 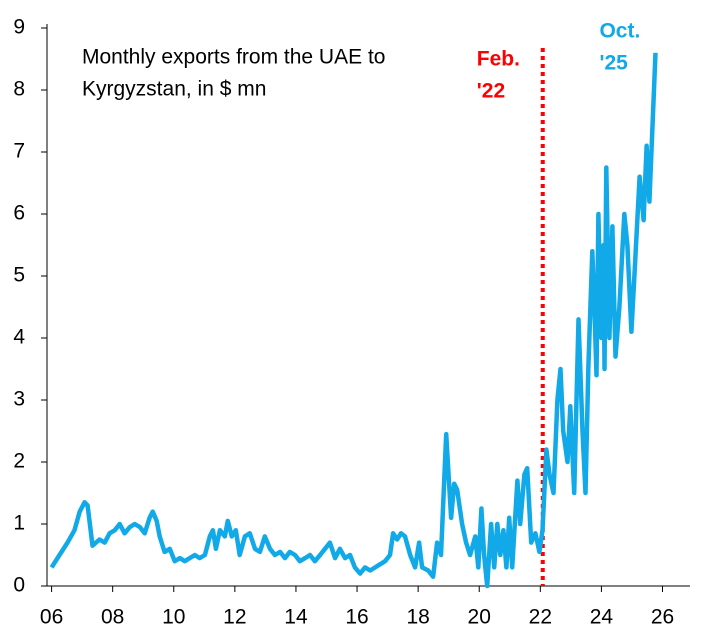 I want to click on x-tick-label: 20, so click(x=479, y=617).